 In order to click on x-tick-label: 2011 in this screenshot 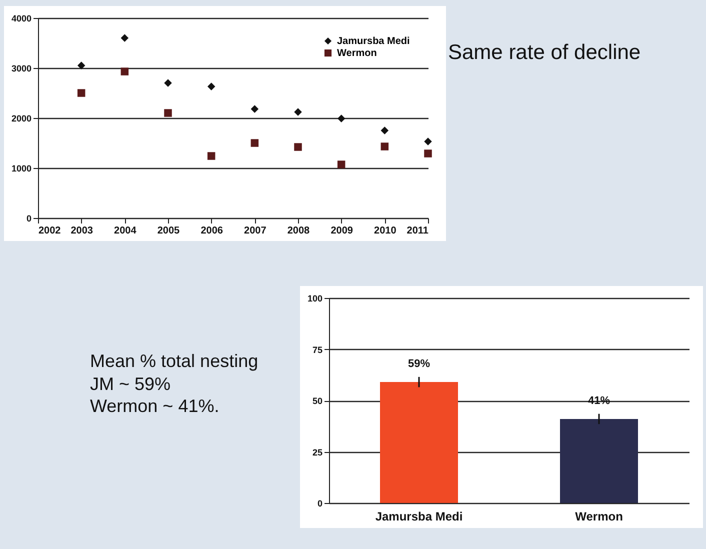, I will do `click(417, 231)`.